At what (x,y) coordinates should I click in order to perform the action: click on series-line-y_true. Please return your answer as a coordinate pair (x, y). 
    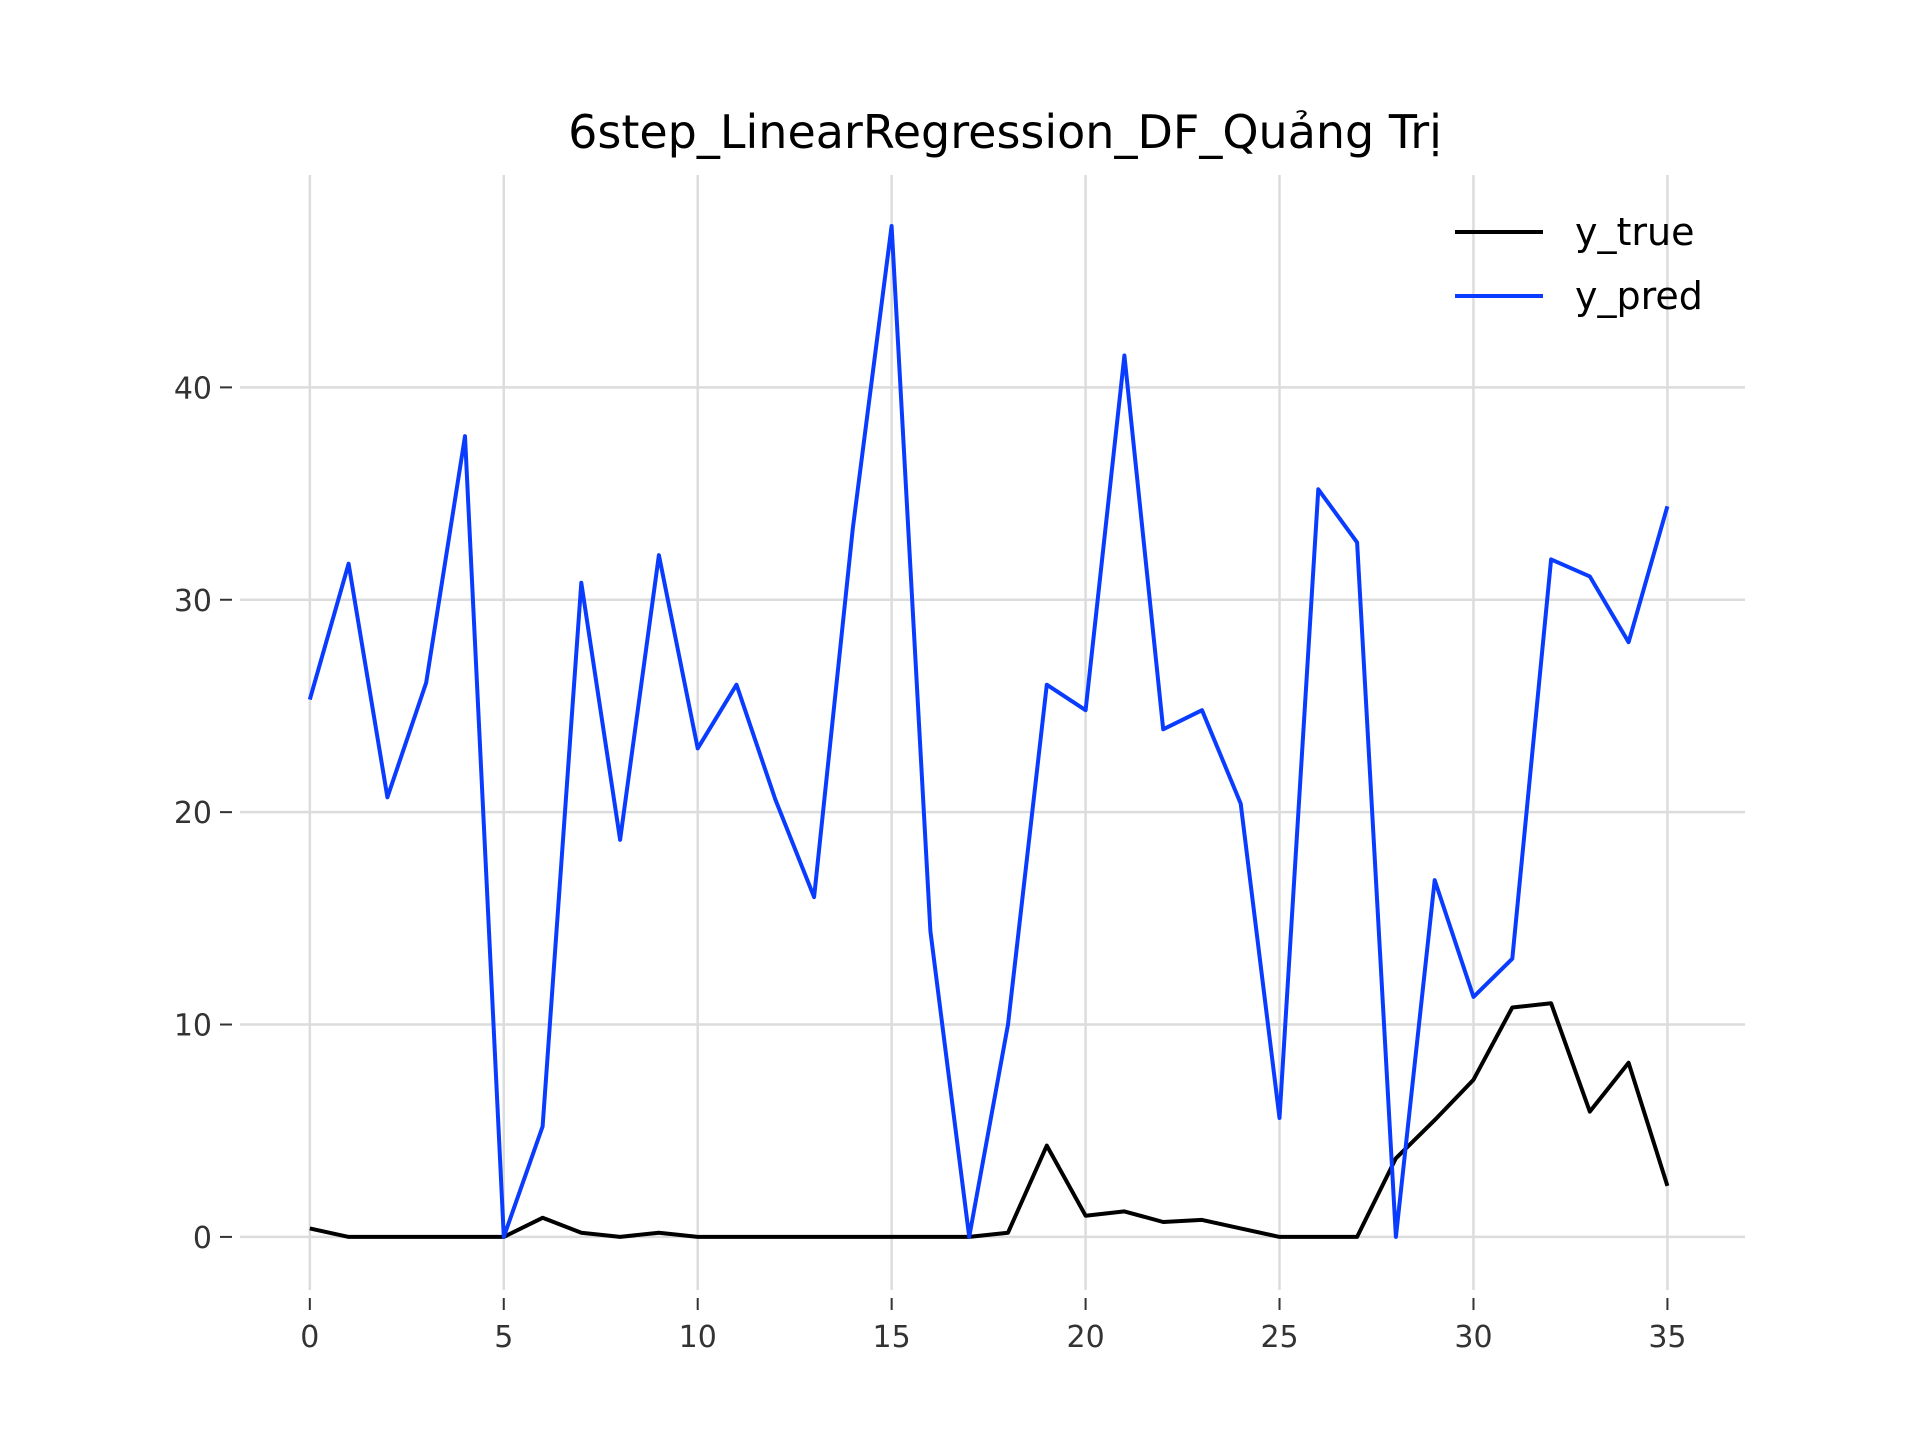
    Looking at the image, I should click on (989, 1120).